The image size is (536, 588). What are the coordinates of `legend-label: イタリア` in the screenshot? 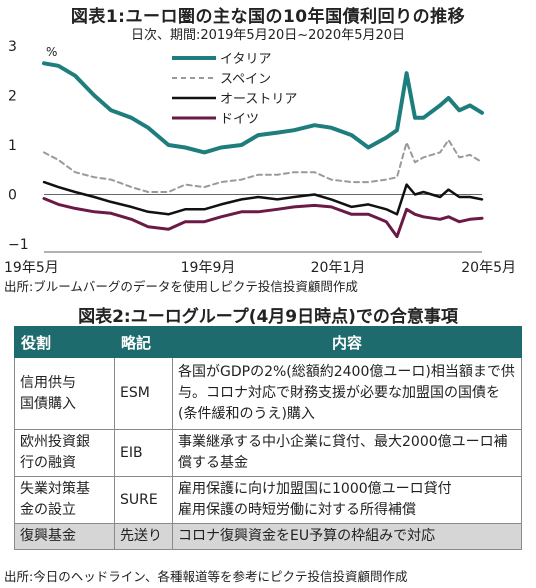 It's located at (245, 59).